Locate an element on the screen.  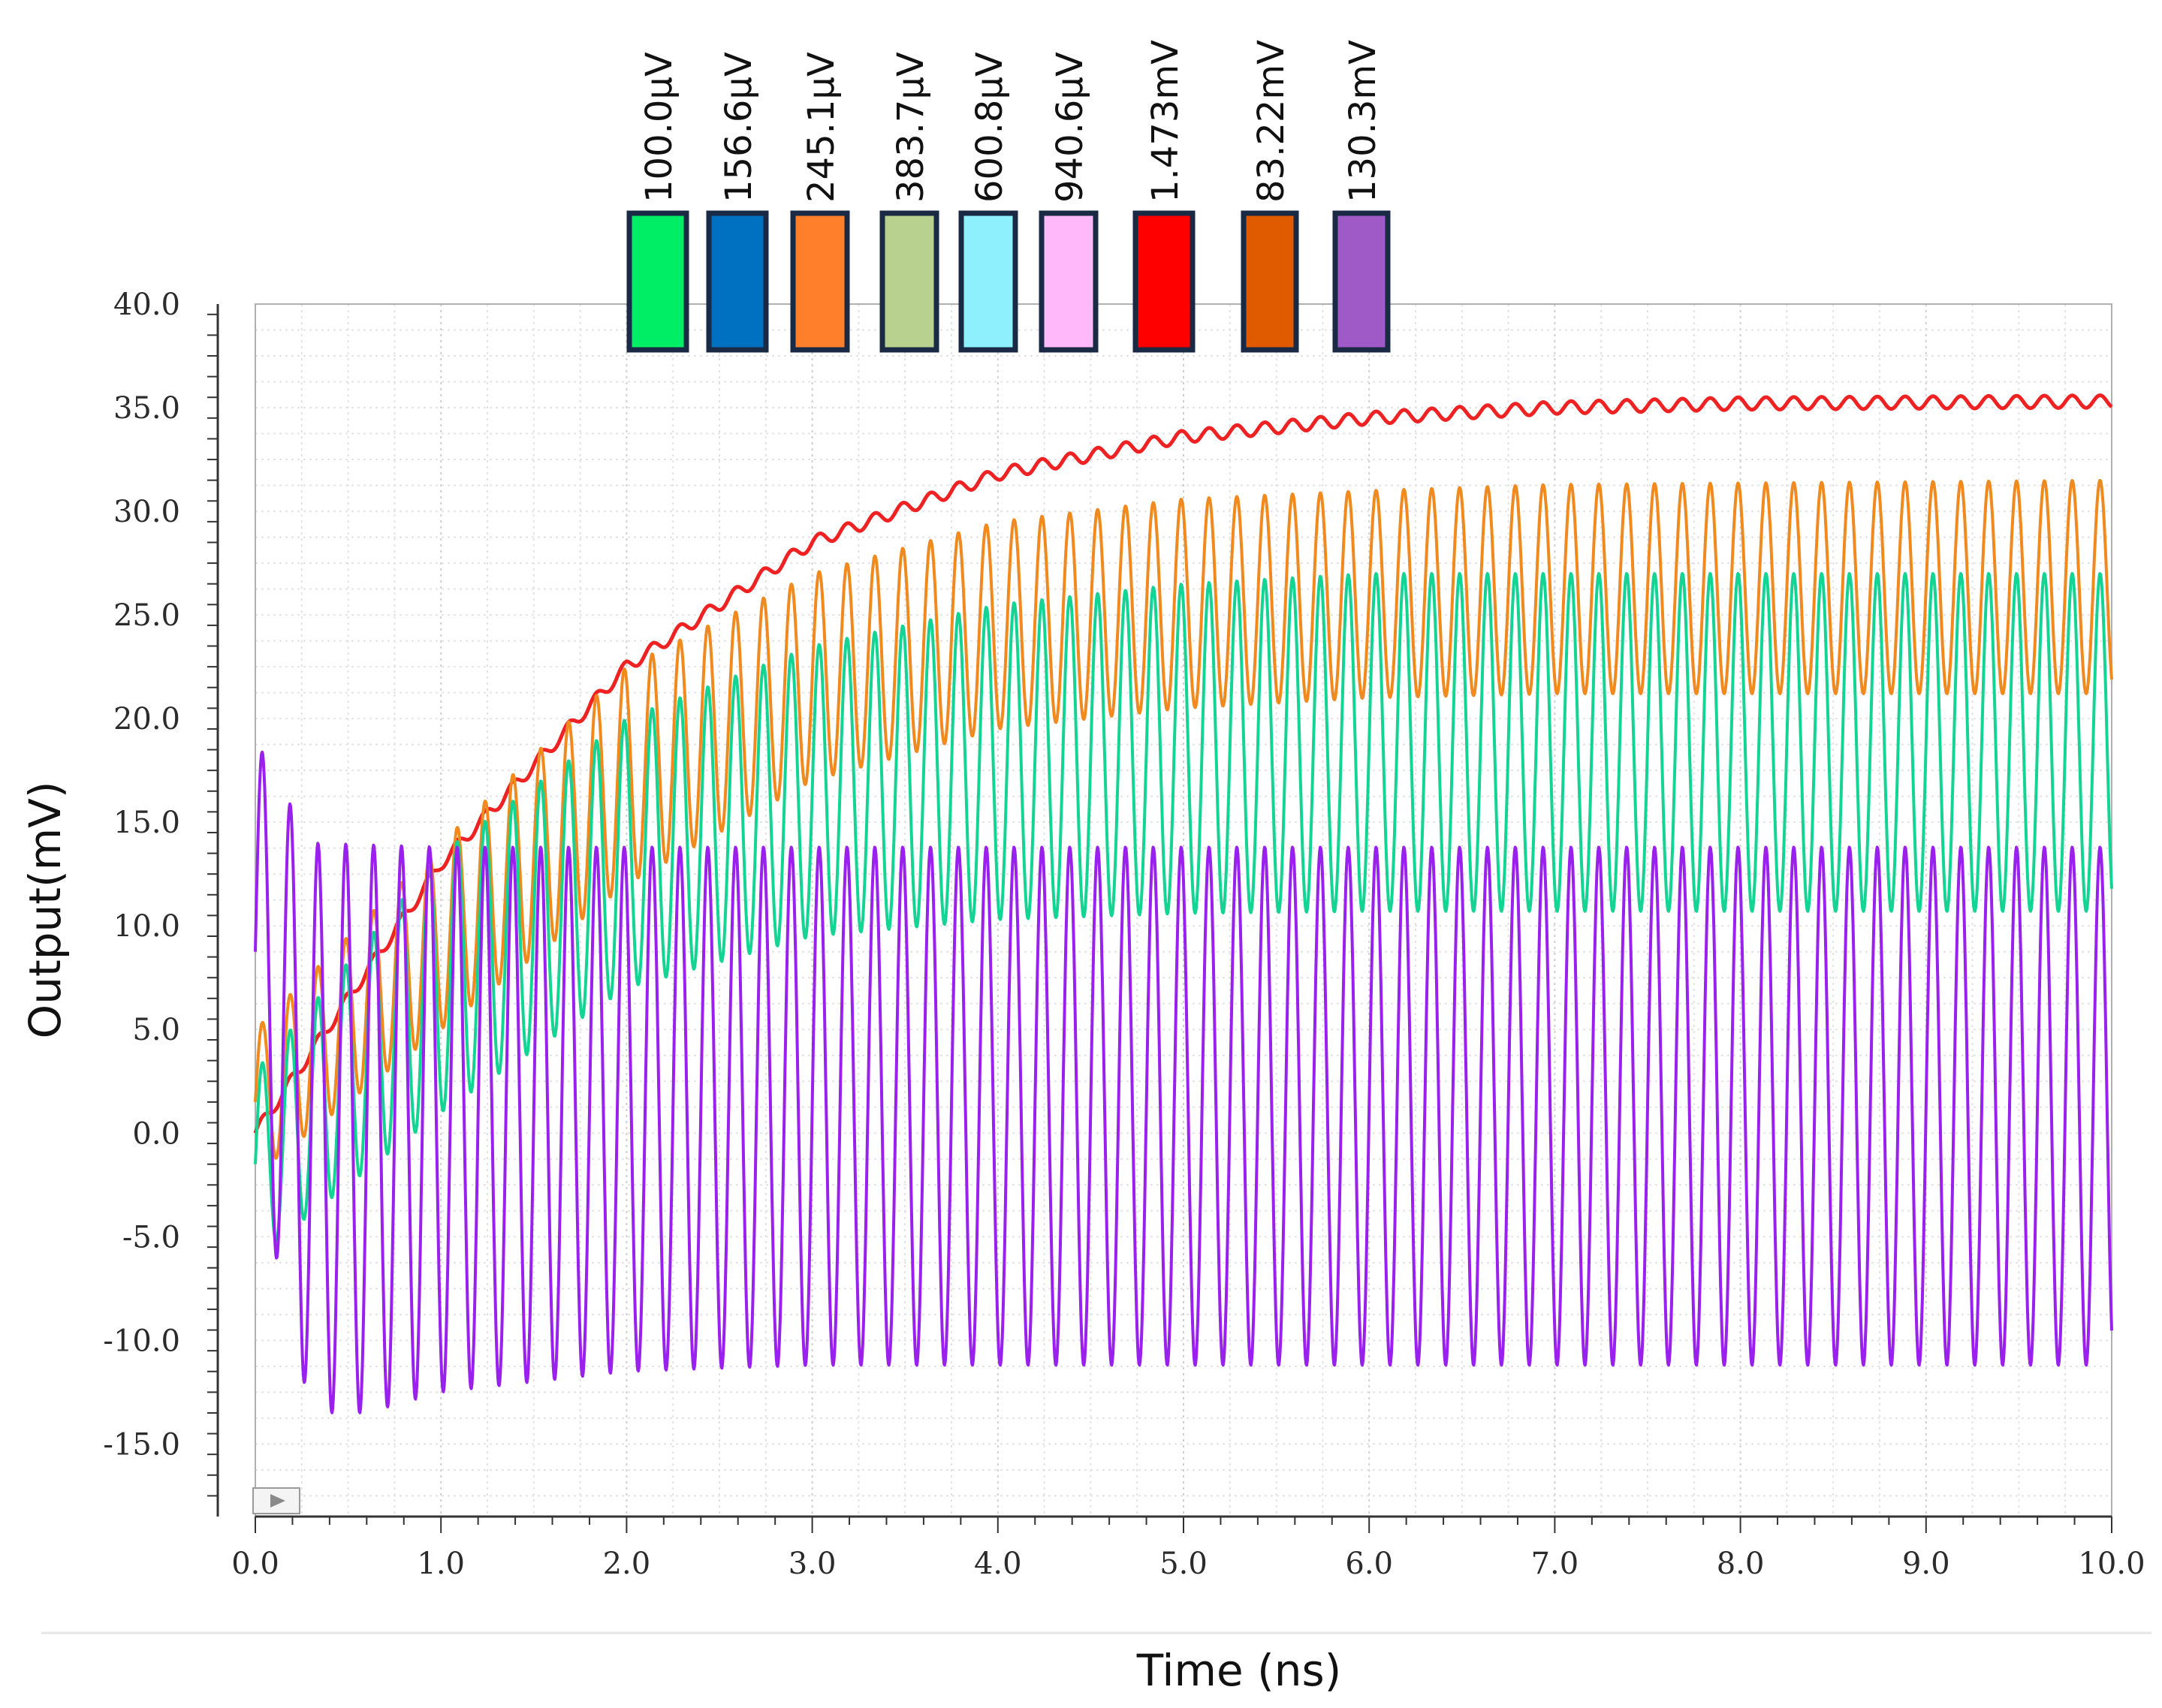
x-tick-labels: 0.0 1.0 2.0 3.0 4.0 5.0 6.0 7.0 8.0 9.0 10.0 is located at coordinates (1188, 1564).